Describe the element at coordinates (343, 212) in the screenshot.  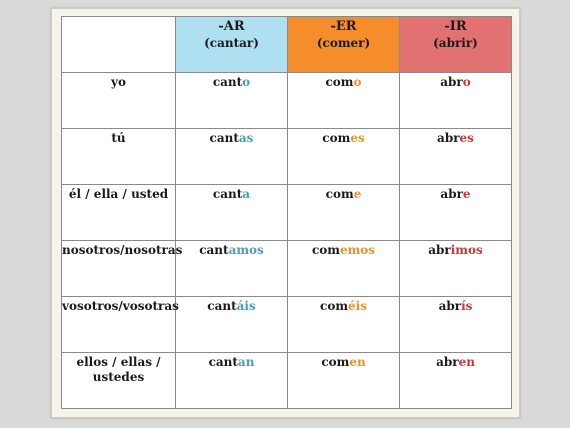
I see `er-form-cell: come` at that location.